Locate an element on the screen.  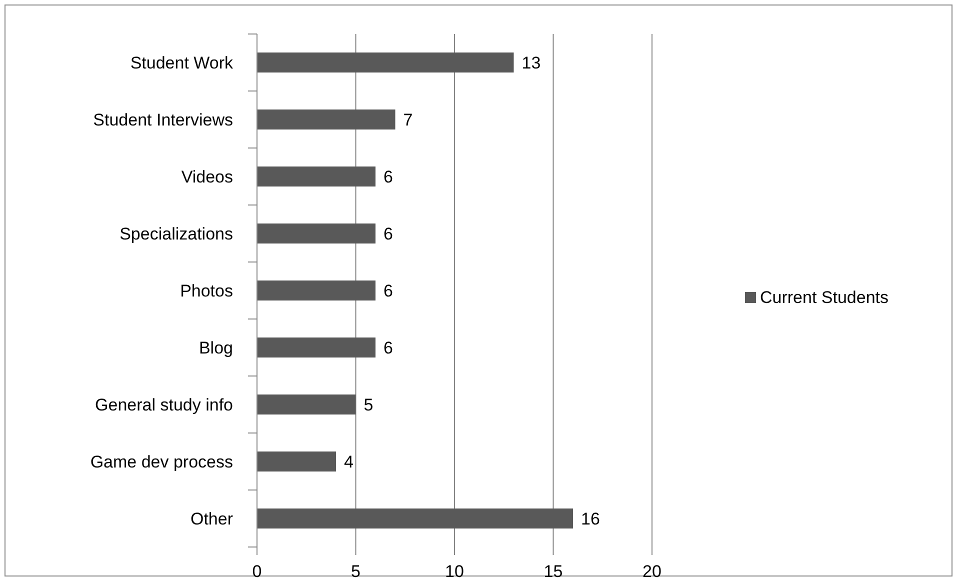
y-tick-label: Blog is located at coordinates (215, 348).